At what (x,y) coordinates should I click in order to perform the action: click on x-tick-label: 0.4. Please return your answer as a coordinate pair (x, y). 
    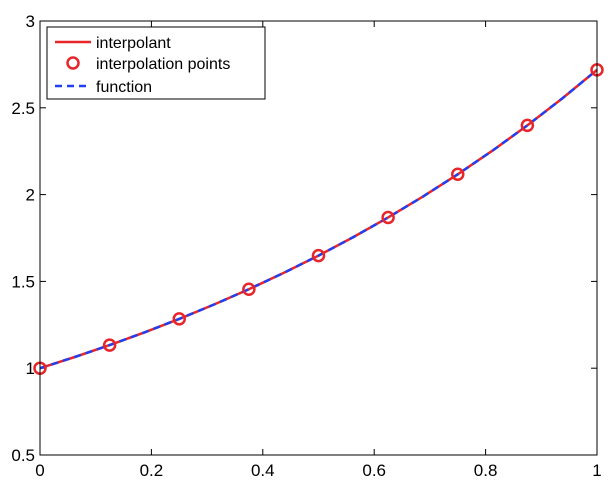
    Looking at the image, I should click on (263, 470).